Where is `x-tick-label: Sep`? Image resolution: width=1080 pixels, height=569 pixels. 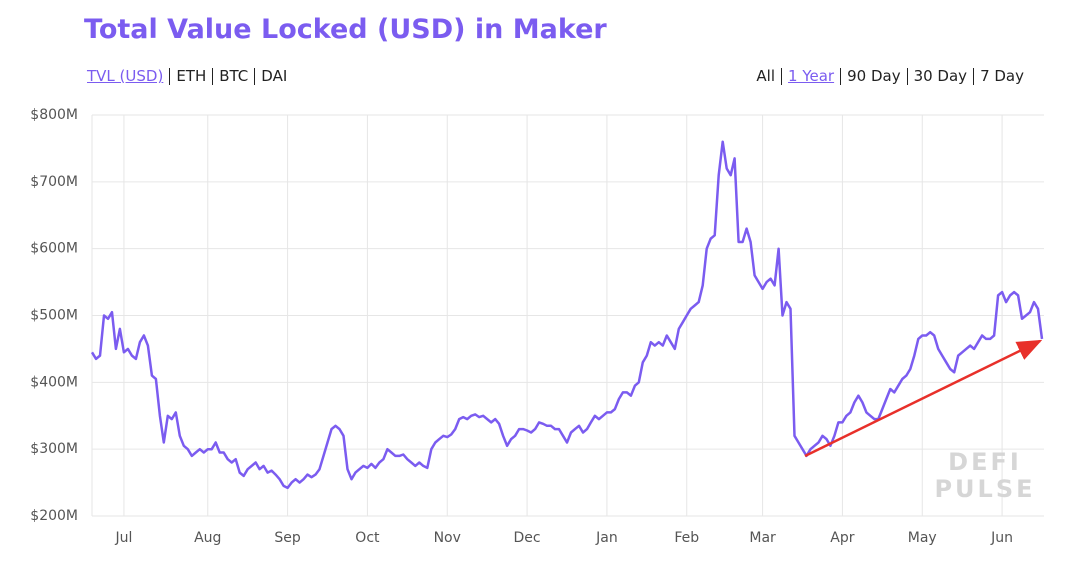
x-tick-label: Sep is located at coordinates (287, 538).